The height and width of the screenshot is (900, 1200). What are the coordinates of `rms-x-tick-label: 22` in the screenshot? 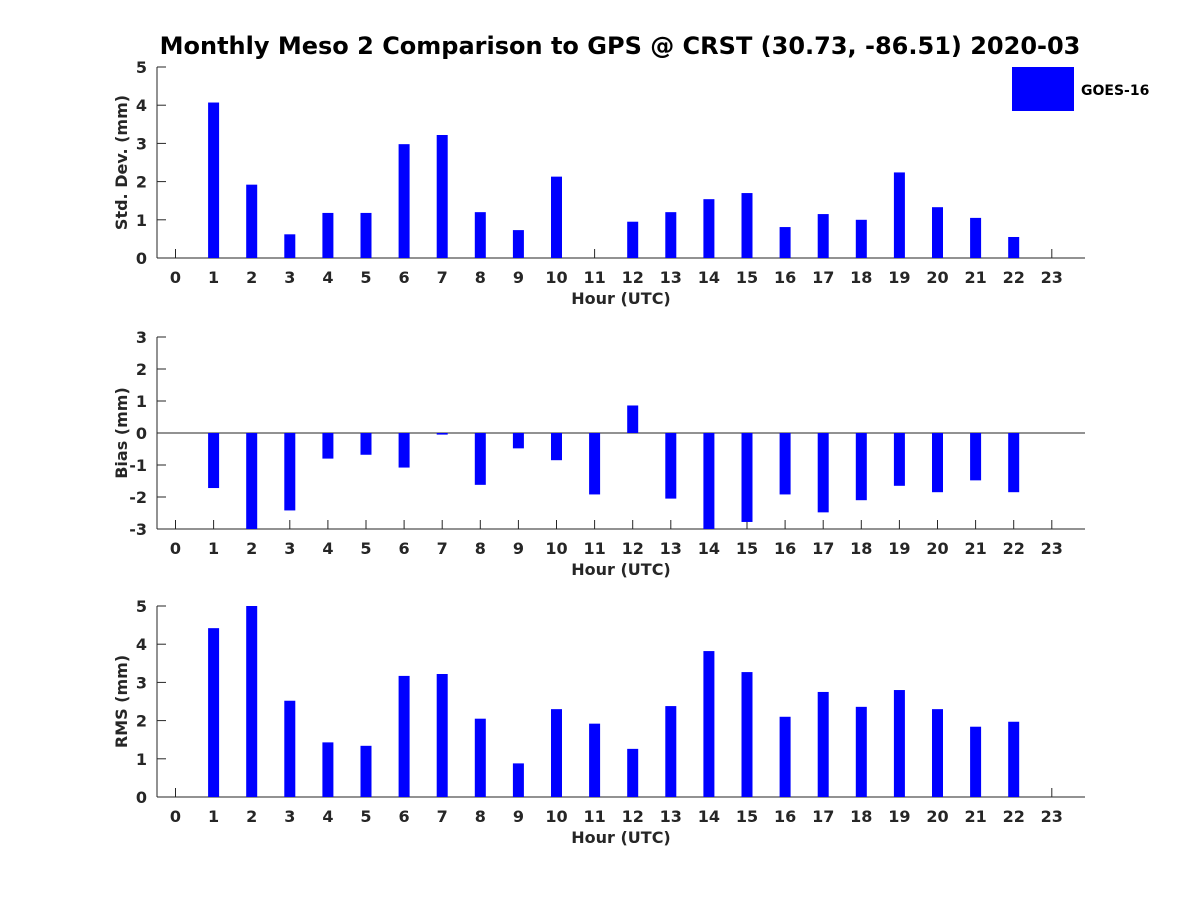 It's located at (1014, 816).